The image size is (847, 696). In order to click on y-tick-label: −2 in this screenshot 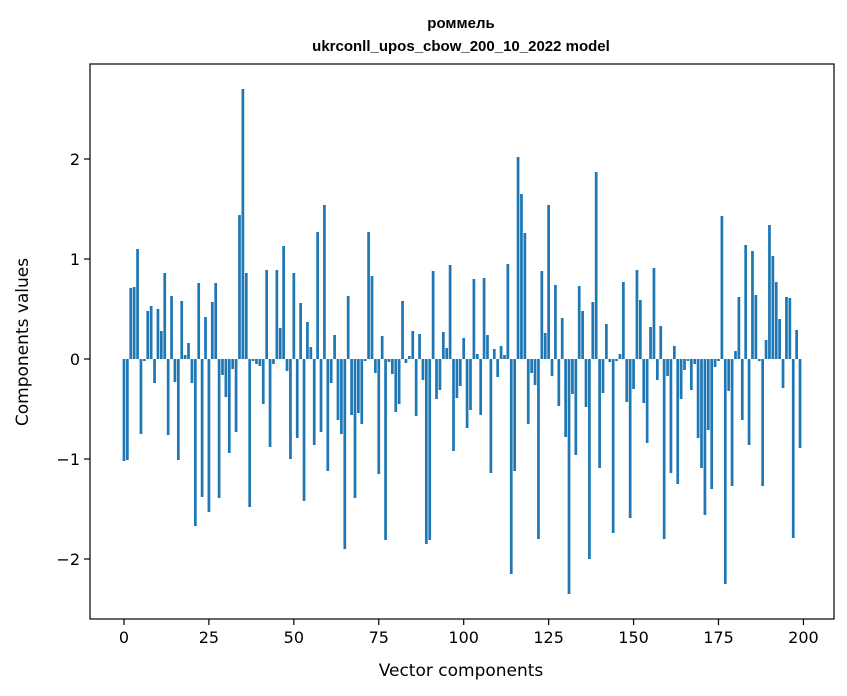, I will do `click(68, 559)`.